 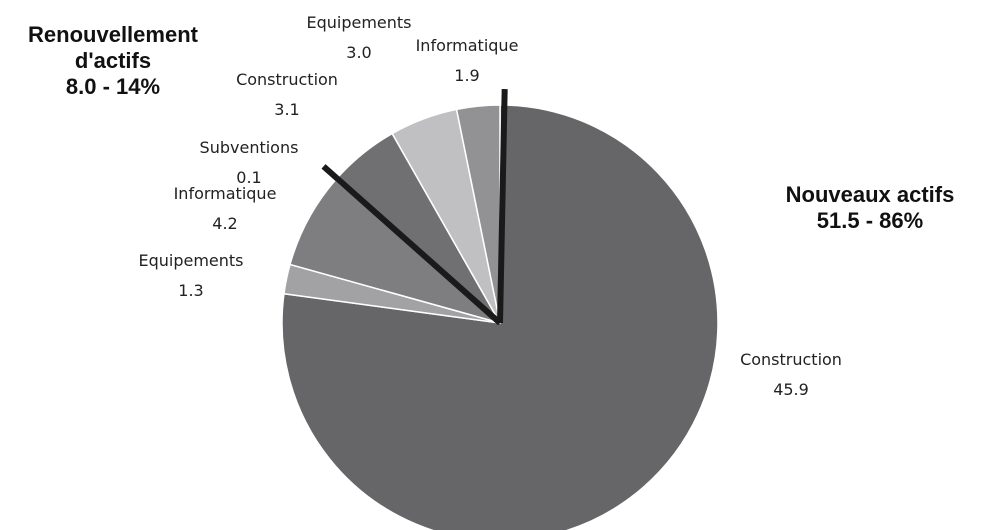 I want to click on slice-label: Informatique 4.2, so click(x=225, y=209).